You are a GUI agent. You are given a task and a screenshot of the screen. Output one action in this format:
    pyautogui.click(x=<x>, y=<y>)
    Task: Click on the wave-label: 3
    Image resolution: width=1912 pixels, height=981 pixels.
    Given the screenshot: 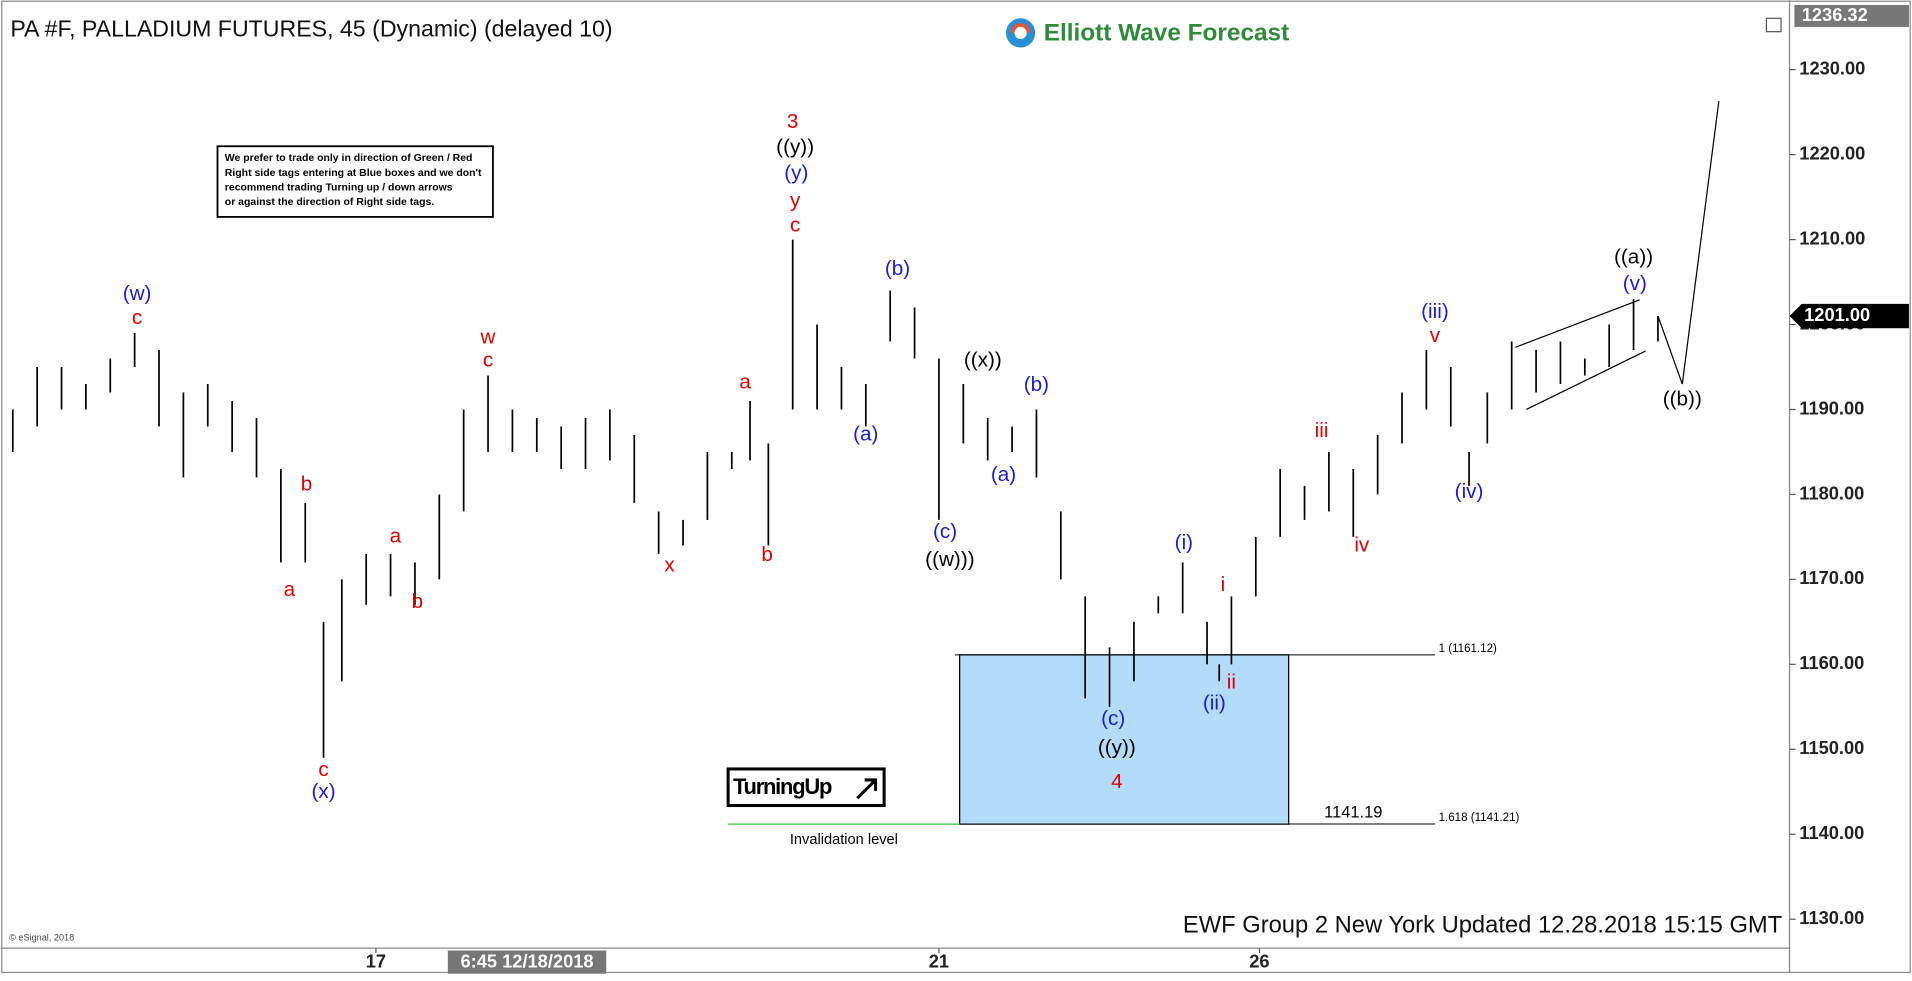 What is the action you would take?
    pyautogui.click(x=793, y=121)
    